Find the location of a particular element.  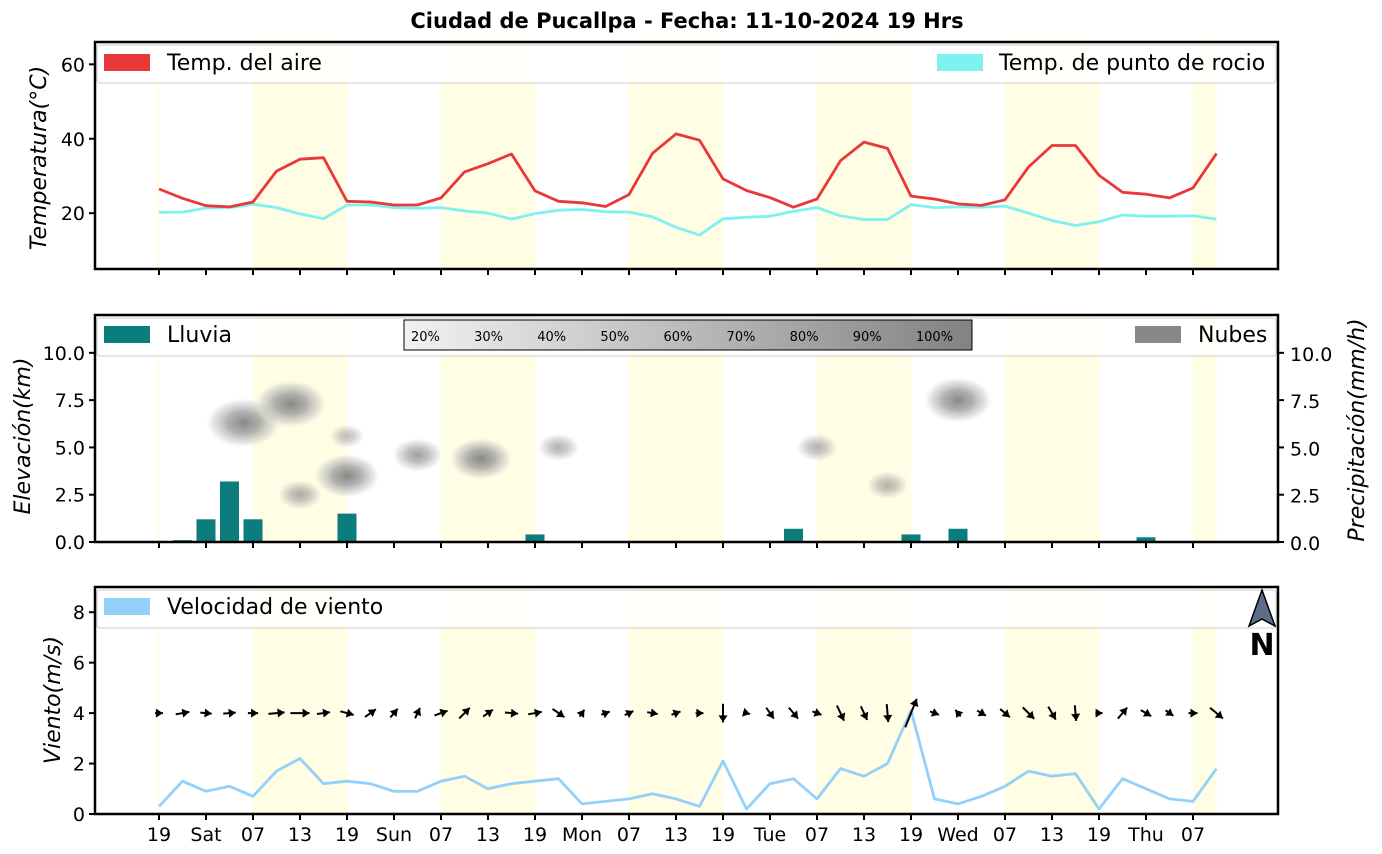

y-tick-label: 0 is located at coordinates (79, 815).